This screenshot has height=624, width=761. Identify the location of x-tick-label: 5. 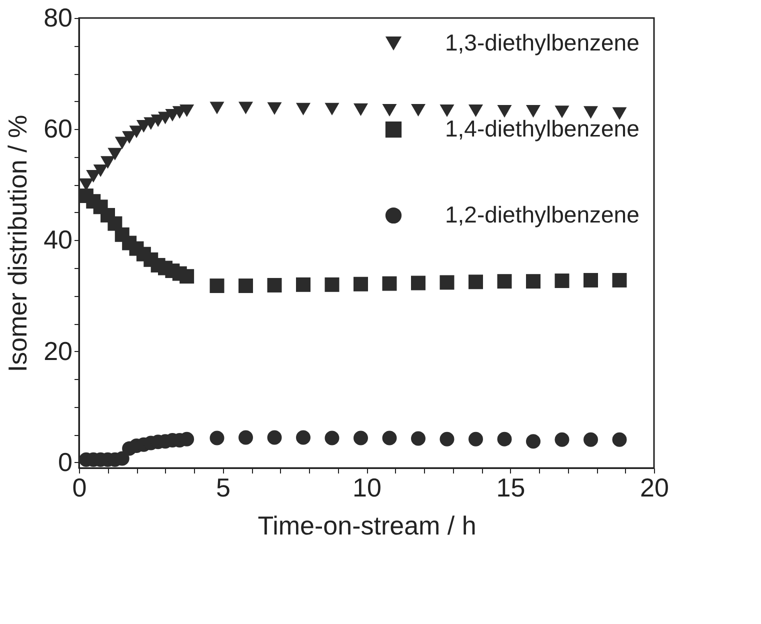
(223, 487).